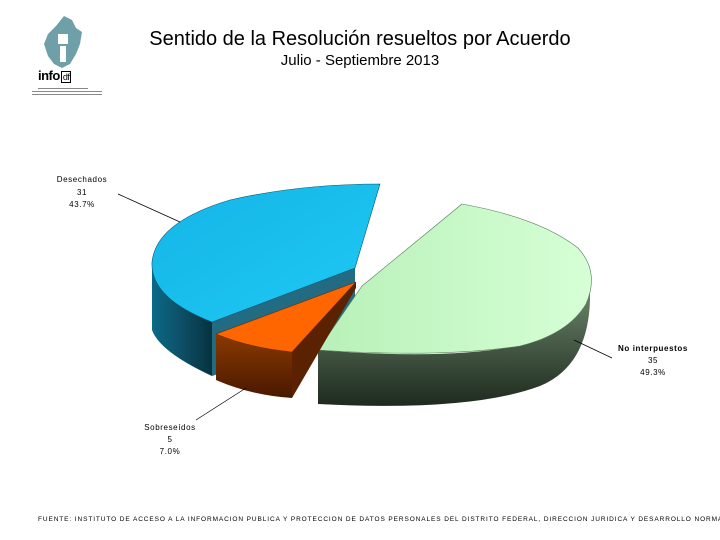 This screenshot has width=720, height=540. Describe the element at coordinates (324, 340) in the screenshot. I see `slice-side-sobreseidos-inner` at that location.